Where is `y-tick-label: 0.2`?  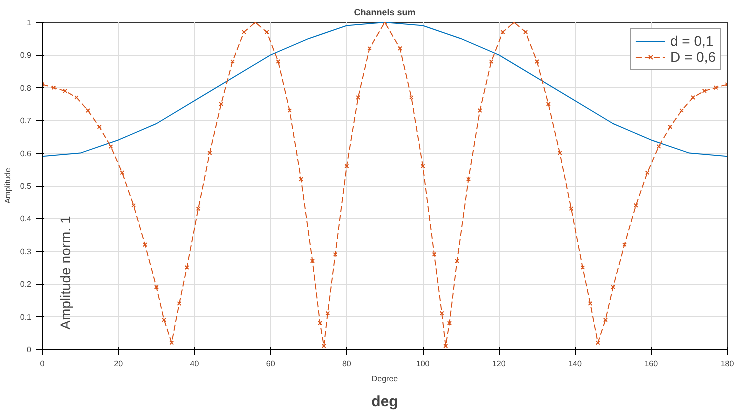
y-tick-label: 0.2 is located at coordinates (26, 285).